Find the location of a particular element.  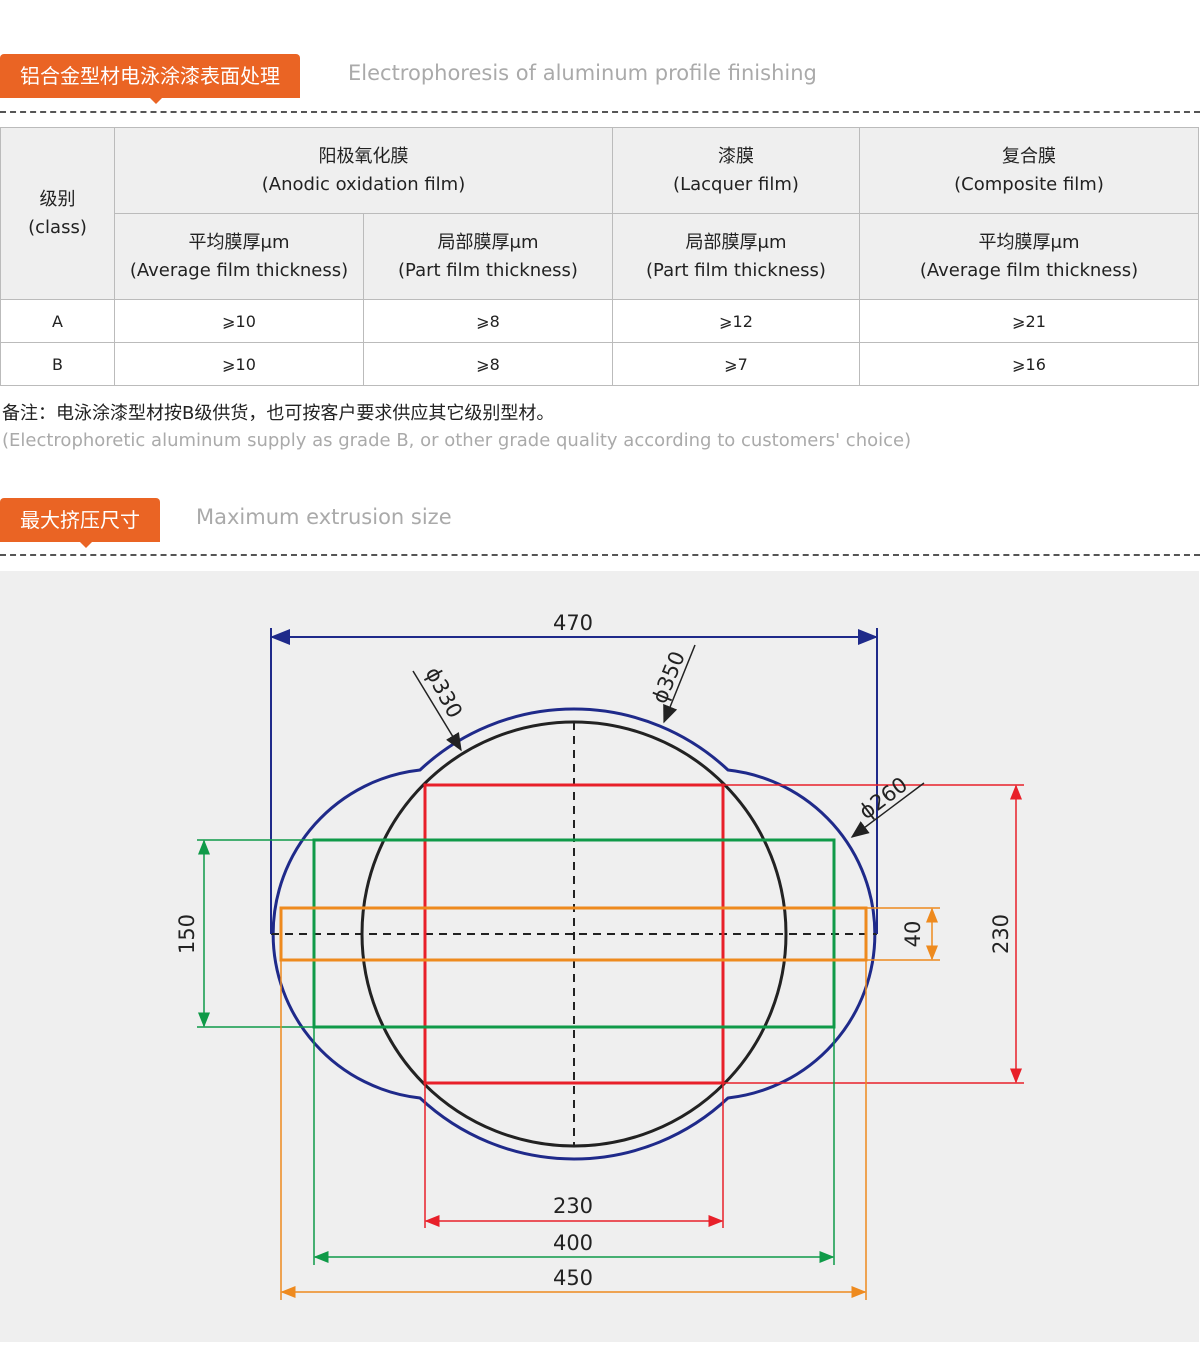

dim-400: 400 is located at coordinates (573, 1243).